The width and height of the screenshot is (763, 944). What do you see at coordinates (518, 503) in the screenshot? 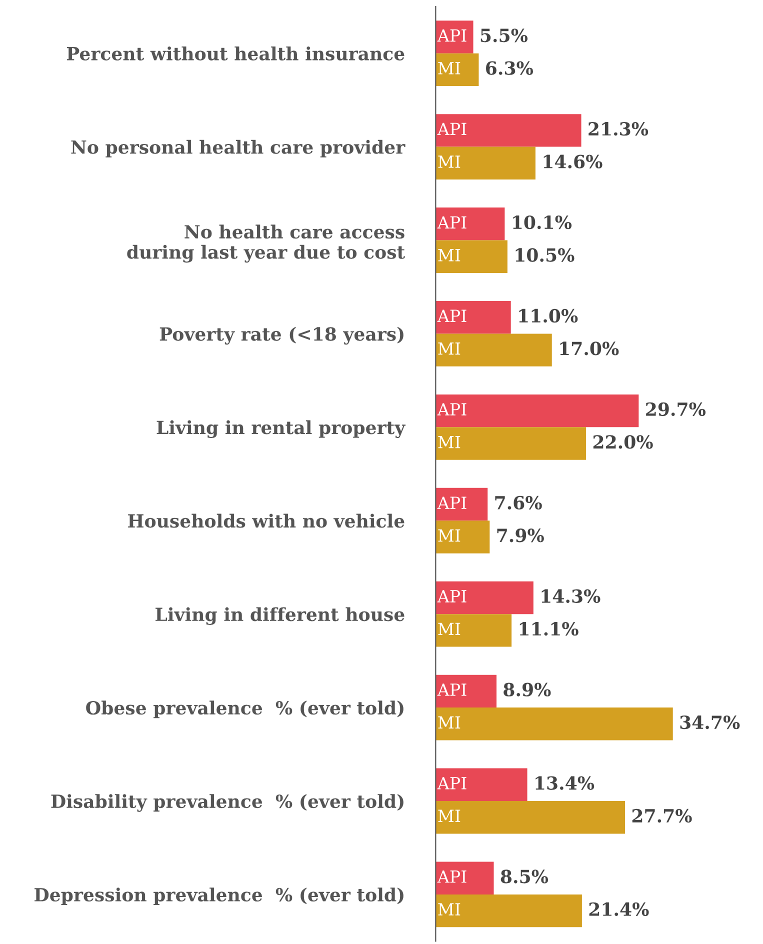
I see `data-label: 7.6%` at bounding box center [518, 503].